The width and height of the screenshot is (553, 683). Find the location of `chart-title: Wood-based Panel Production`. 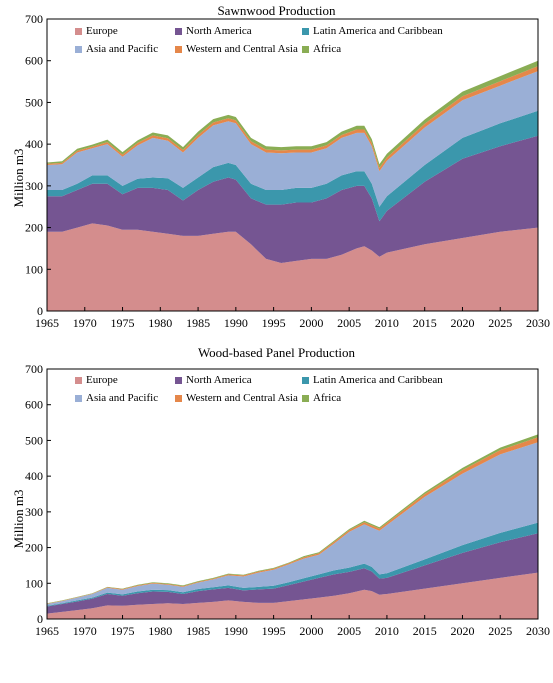

chart-title: Wood-based Panel Production is located at coordinates (276, 352).